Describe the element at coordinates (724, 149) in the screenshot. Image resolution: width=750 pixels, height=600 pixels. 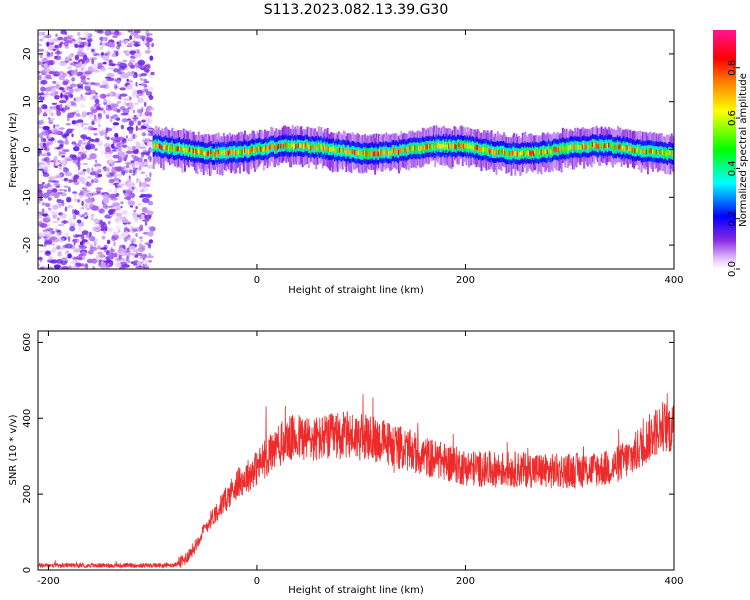
I see `colorbar-gradient` at that location.